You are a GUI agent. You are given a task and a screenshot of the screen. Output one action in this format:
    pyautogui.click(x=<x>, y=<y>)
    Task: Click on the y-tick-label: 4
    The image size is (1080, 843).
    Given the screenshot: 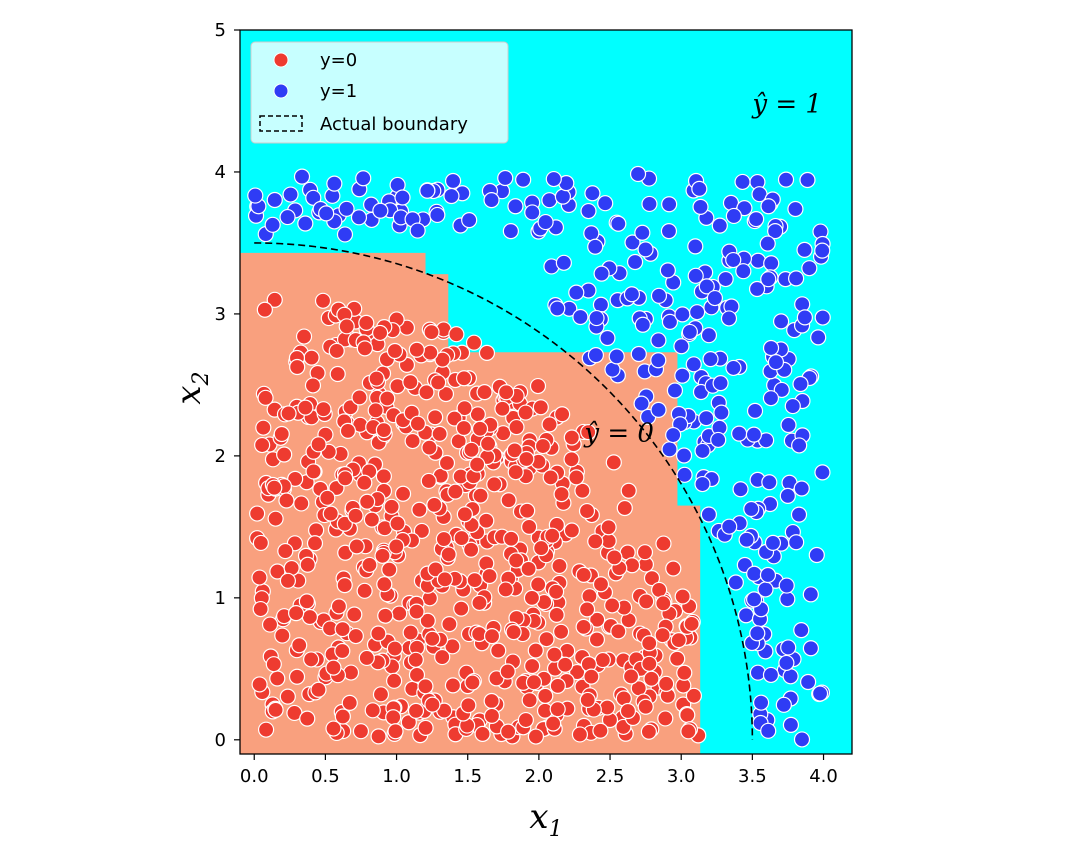 What is the action you would take?
    pyautogui.click(x=220, y=172)
    